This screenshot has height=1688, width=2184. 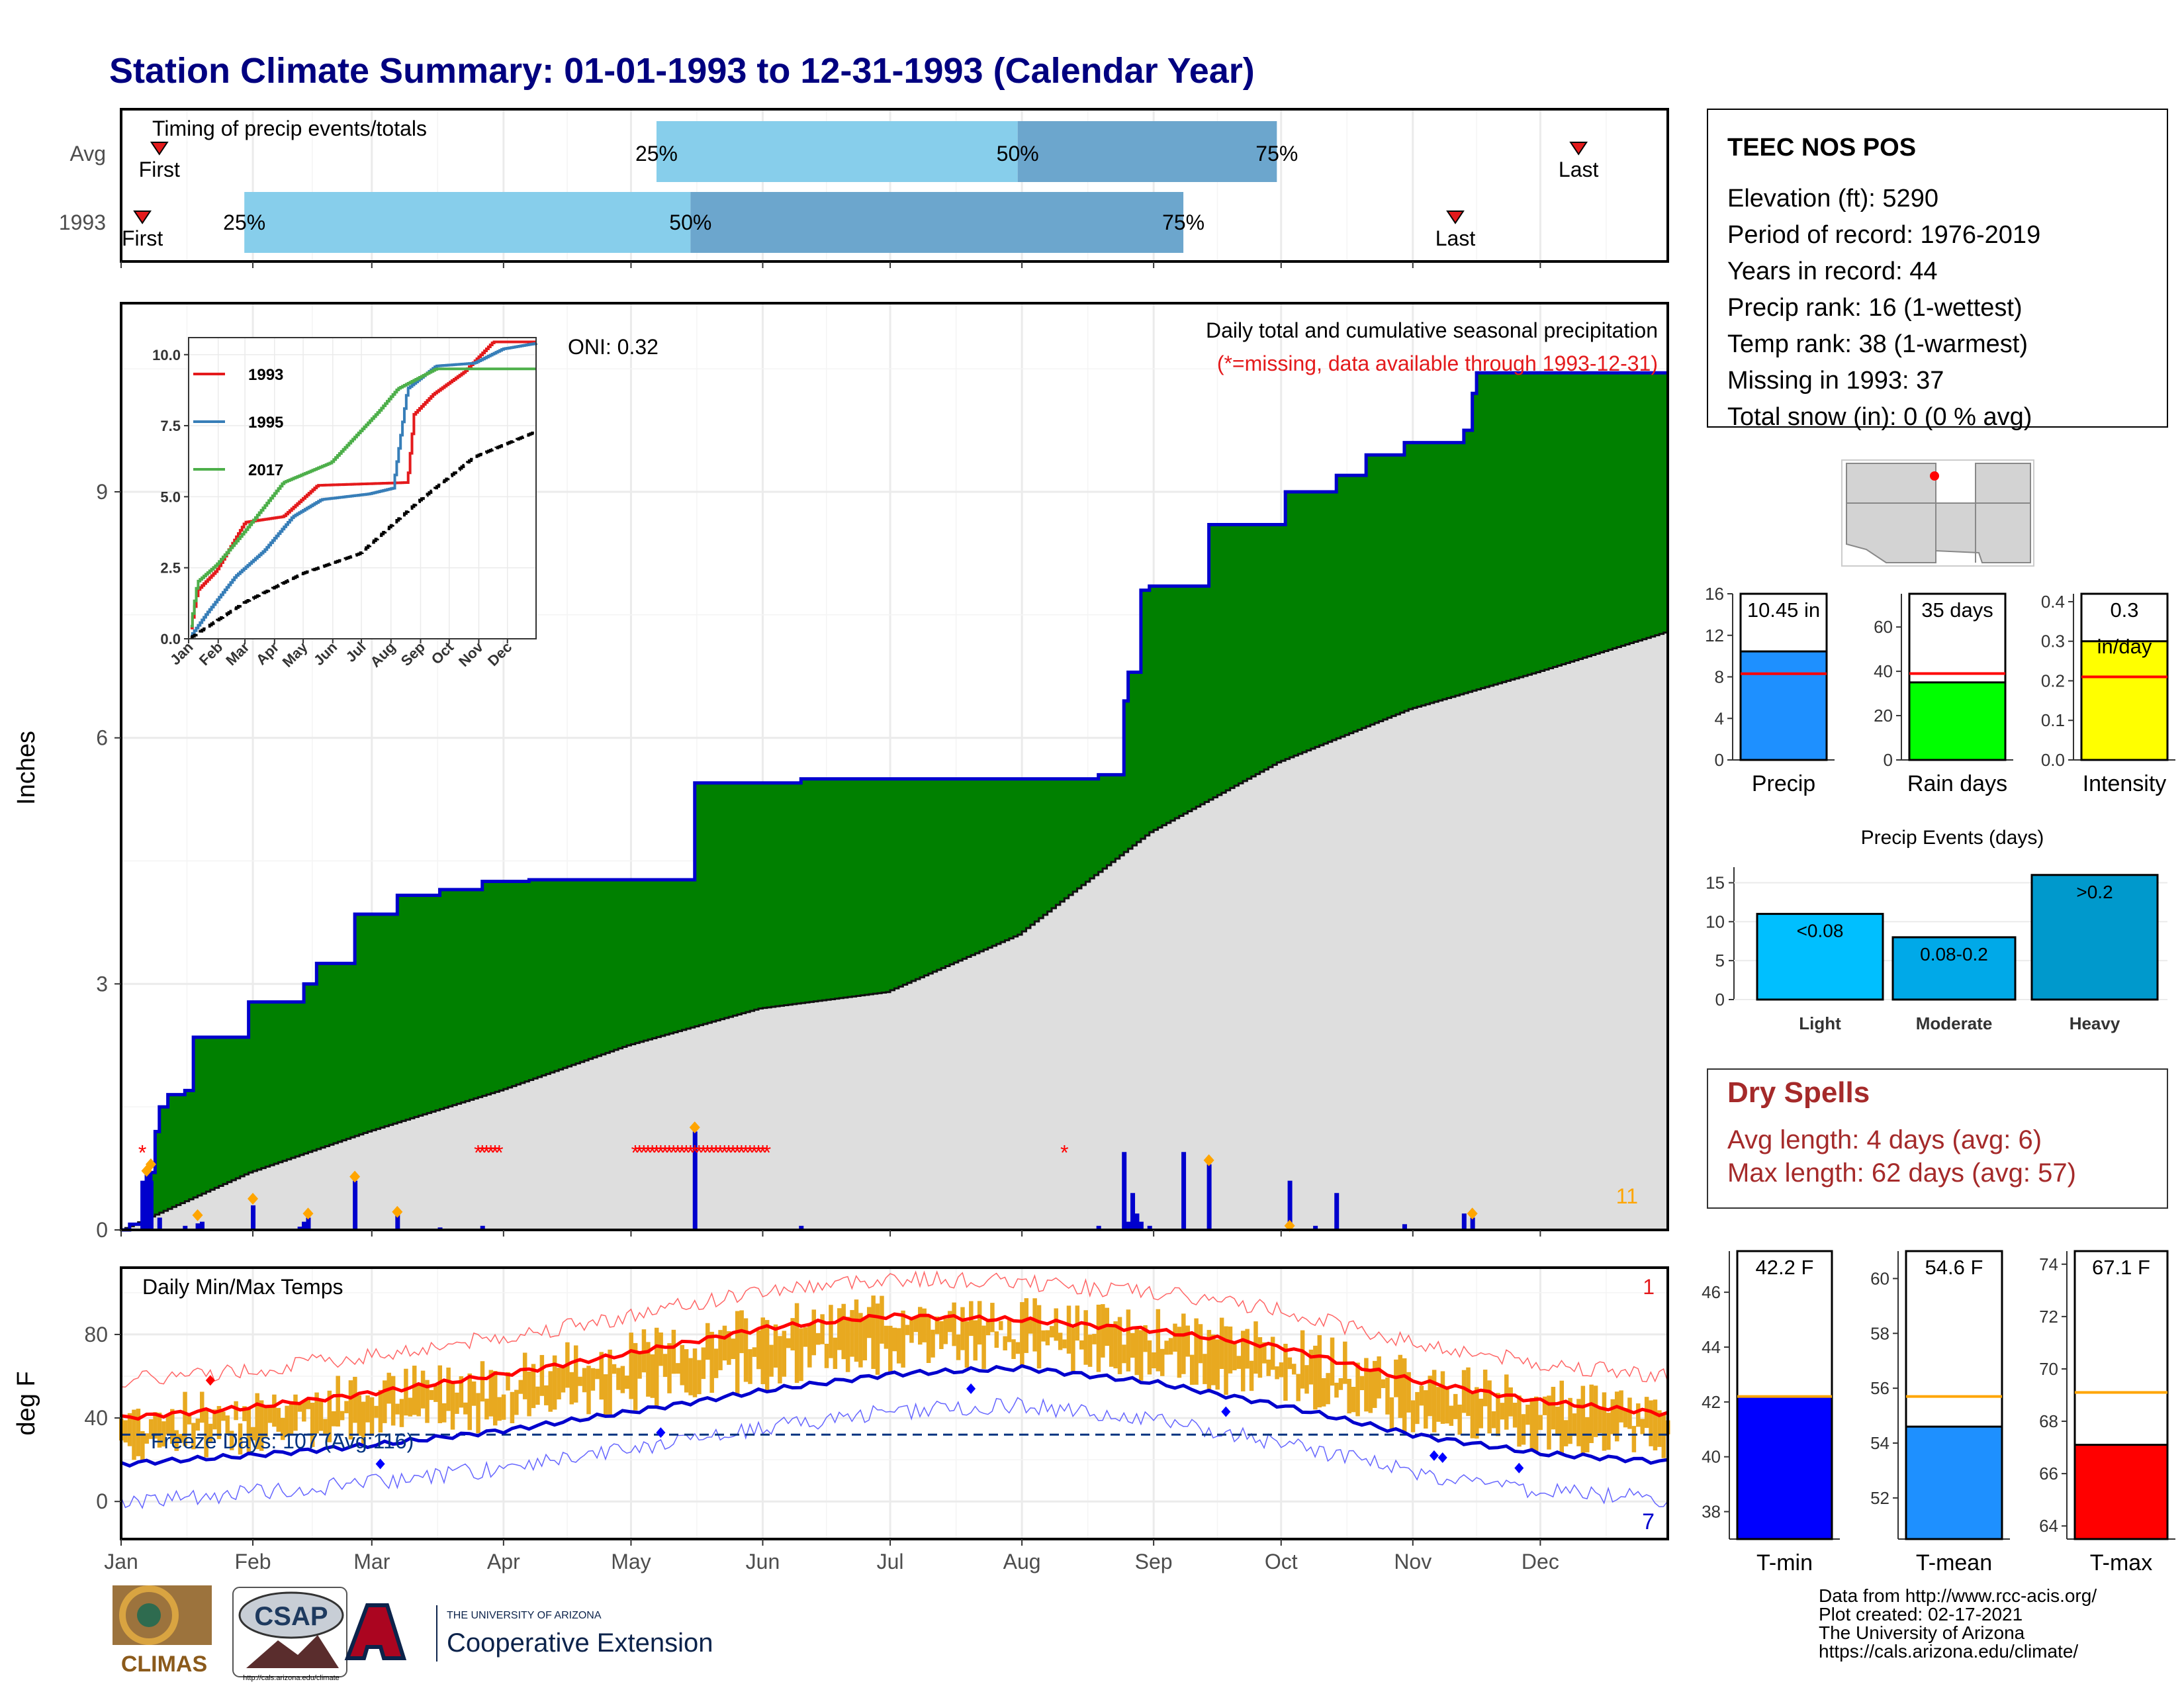 What do you see at coordinates (1832, 271) in the screenshot?
I see `station-years: Years in record: 44` at bounding box center [1832, 271].